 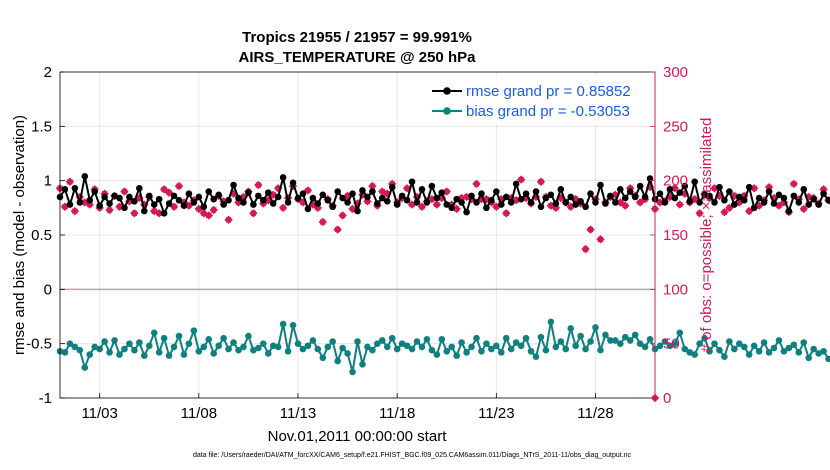 What do you see at coordinates (595, 413) in the screenshot?
I see `x-tick-label: 11/28` at bounding box center [595, 413].